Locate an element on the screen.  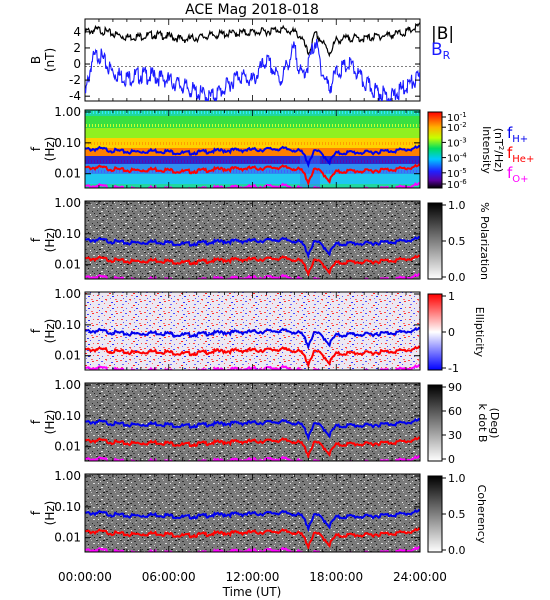
k-dot-b-colorbar-ticks: 90 60 30 0 is located at coordinates (452, 423).